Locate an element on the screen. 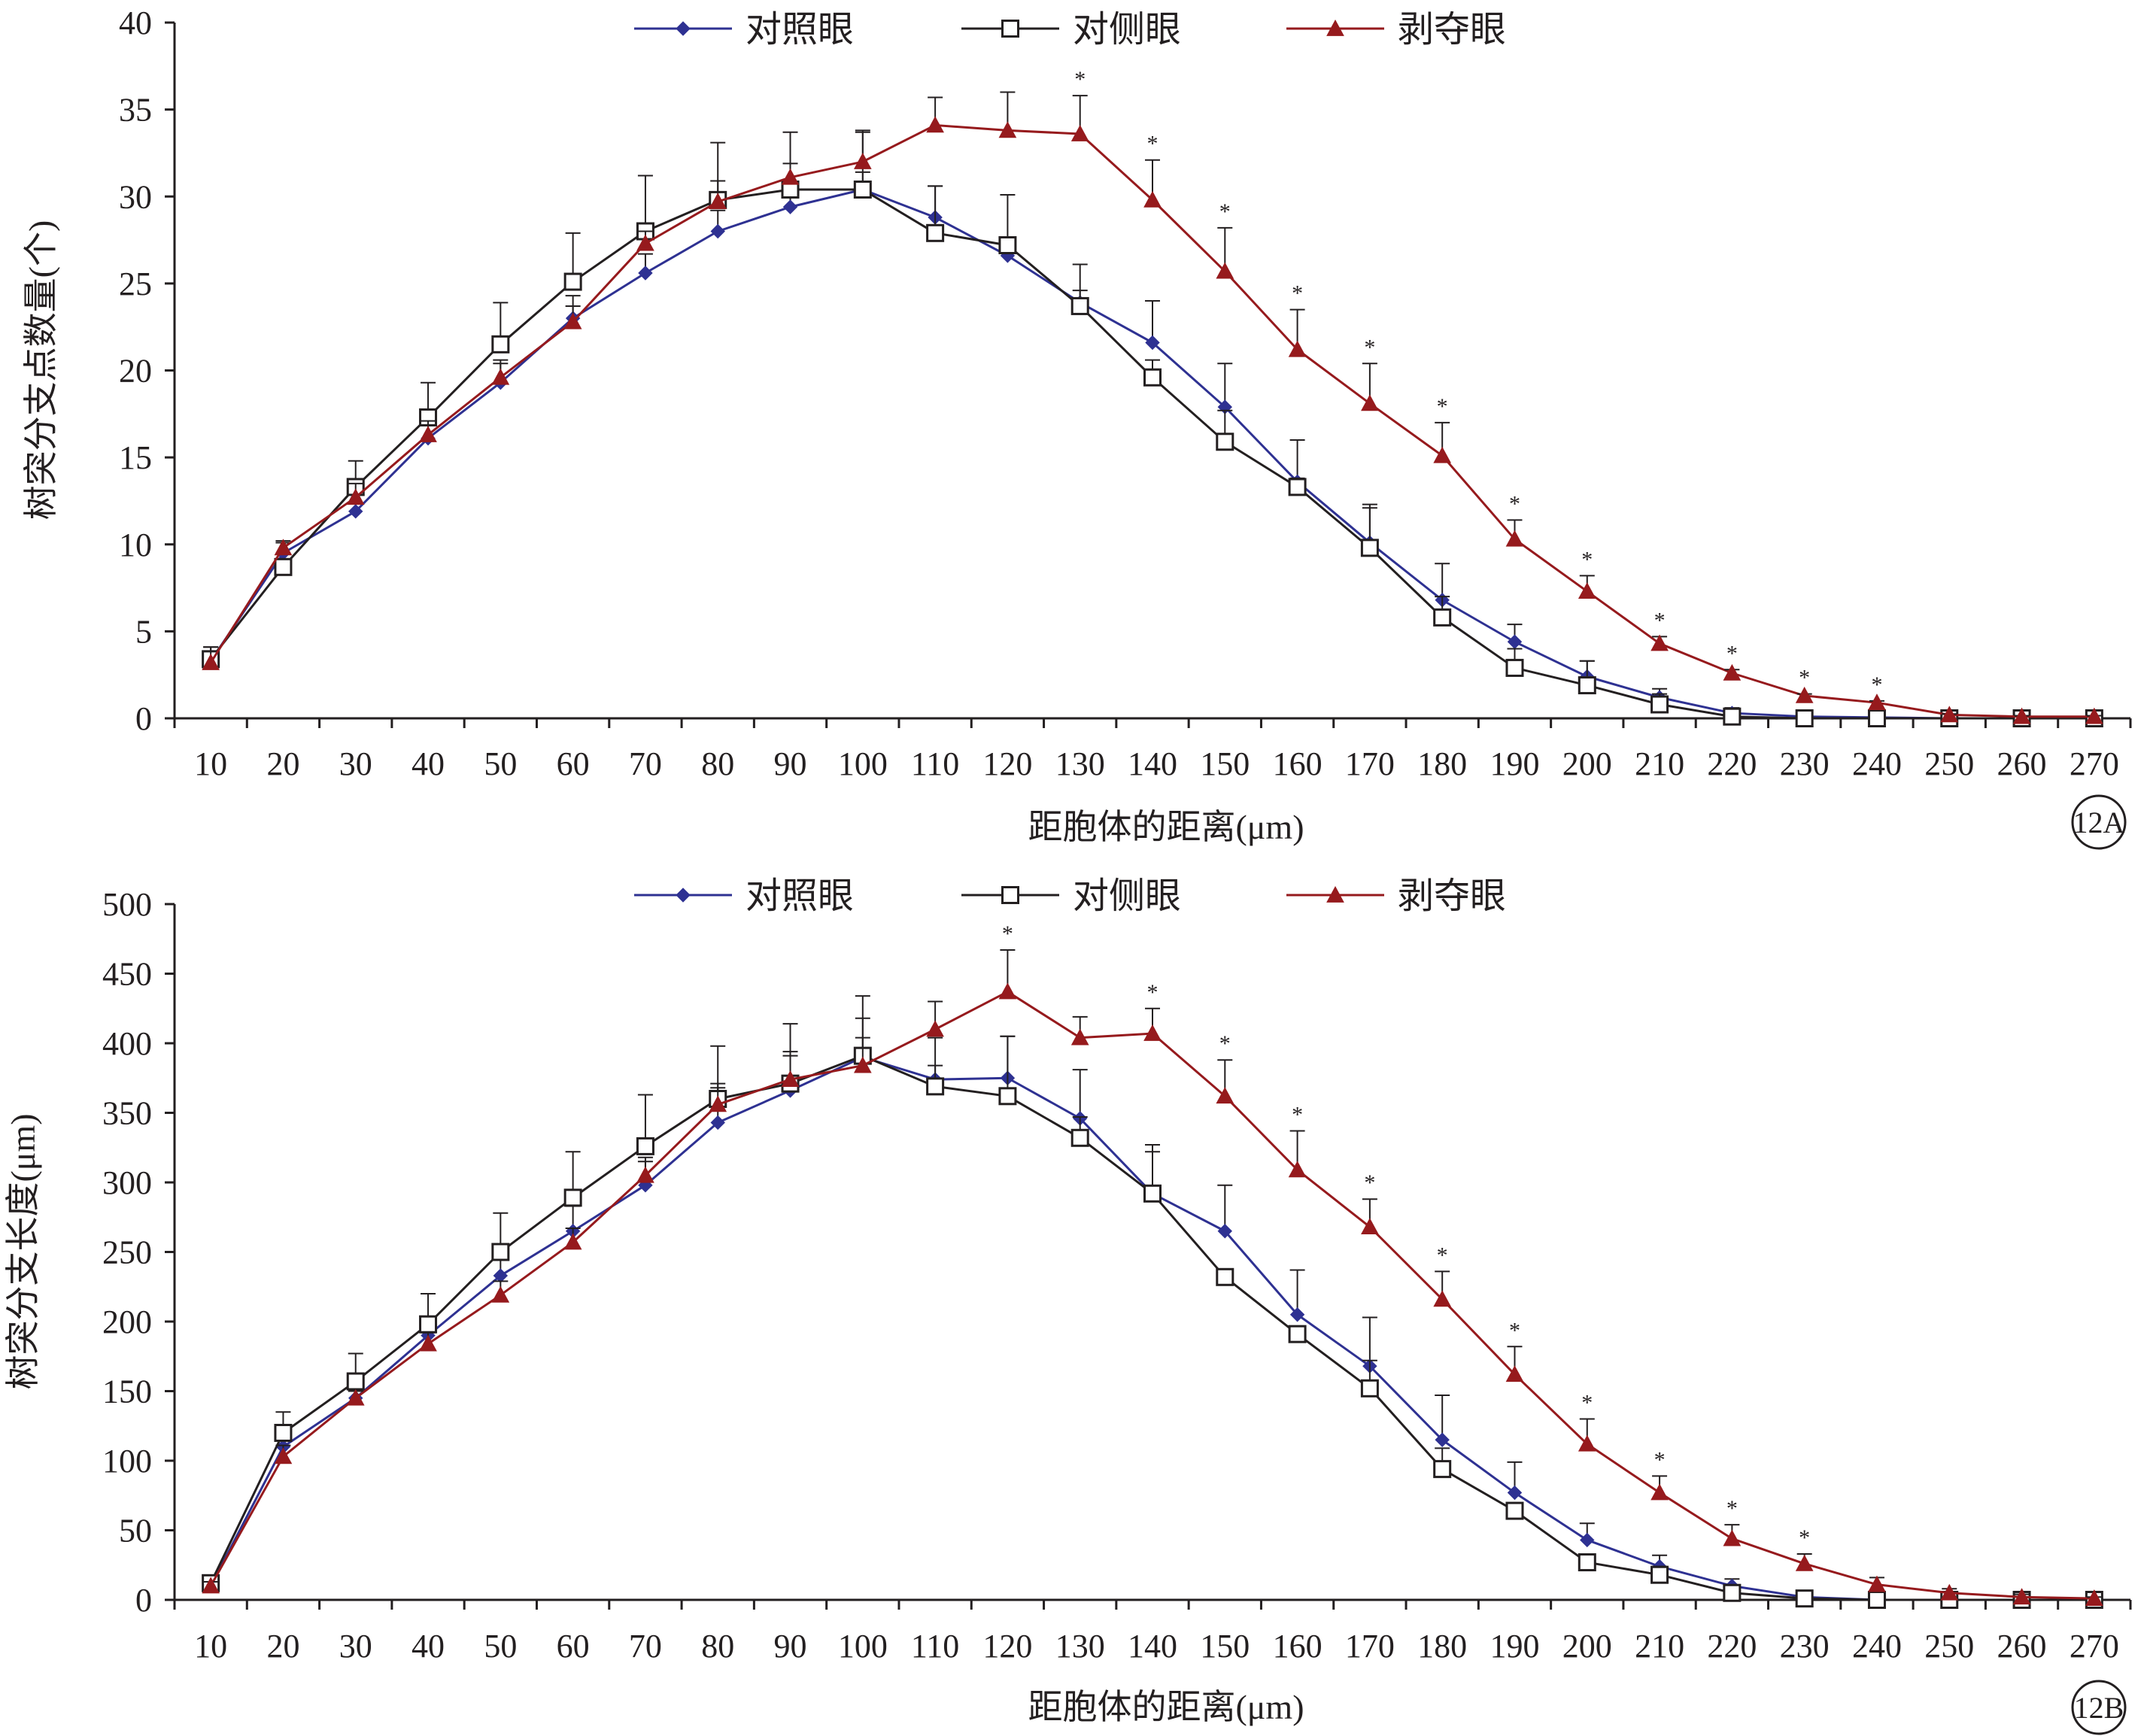 The image size is (2147, 1736). x-tick-label: 250 is located at coordinates (1949, 763).